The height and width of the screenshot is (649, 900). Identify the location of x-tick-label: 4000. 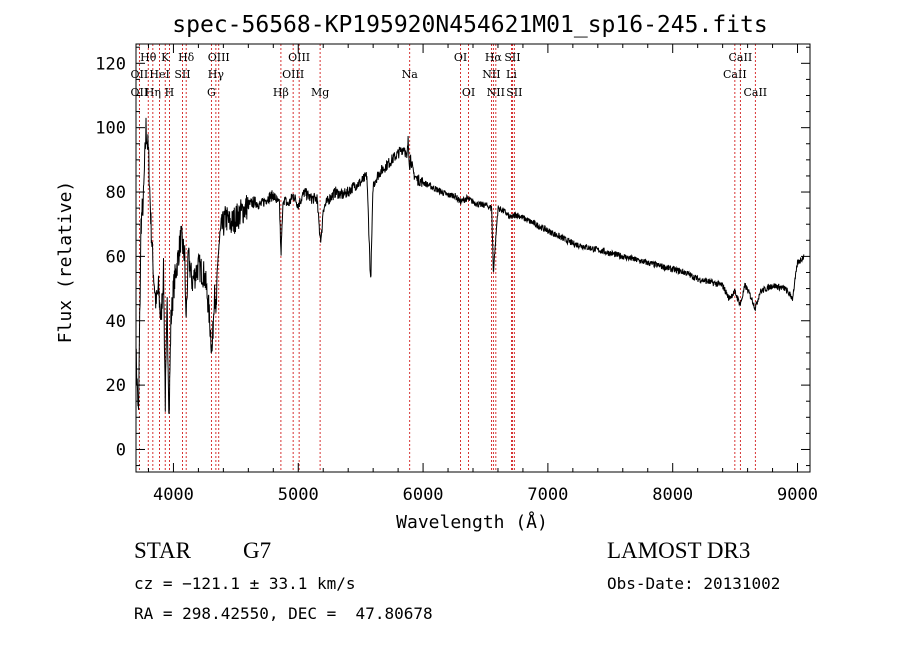
(173, 495).